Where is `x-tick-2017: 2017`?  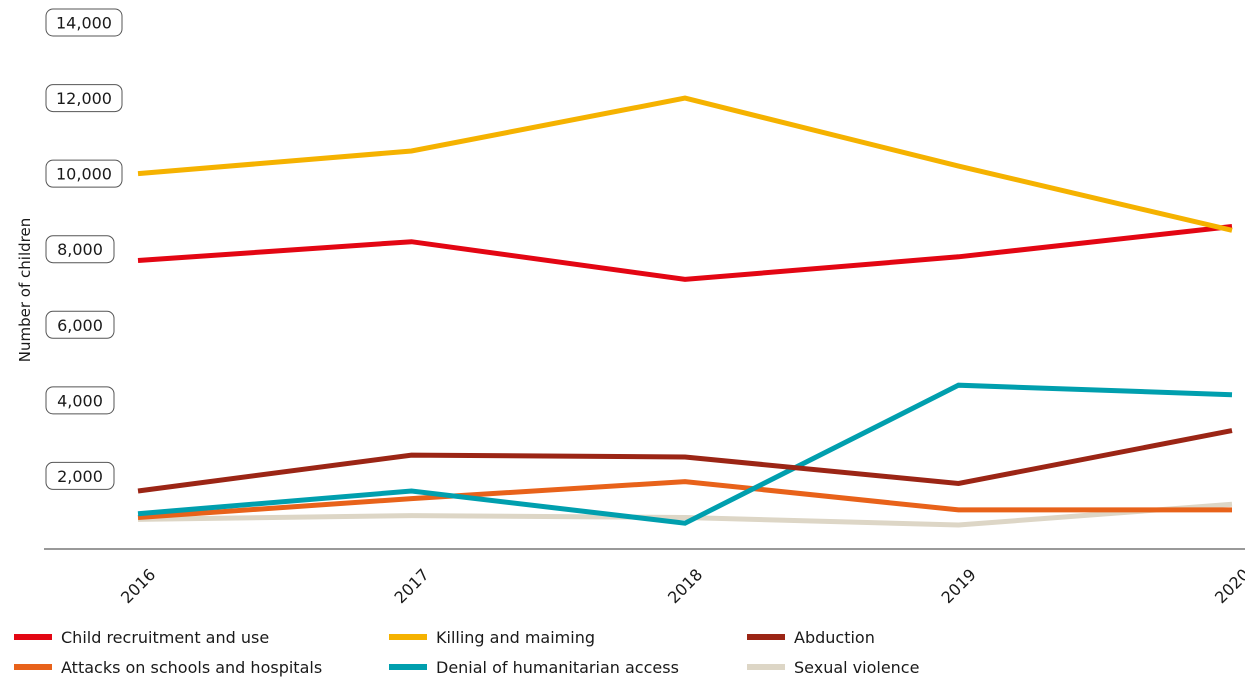
x-tick-2017: 2017 is located at coordinates (411, 586).